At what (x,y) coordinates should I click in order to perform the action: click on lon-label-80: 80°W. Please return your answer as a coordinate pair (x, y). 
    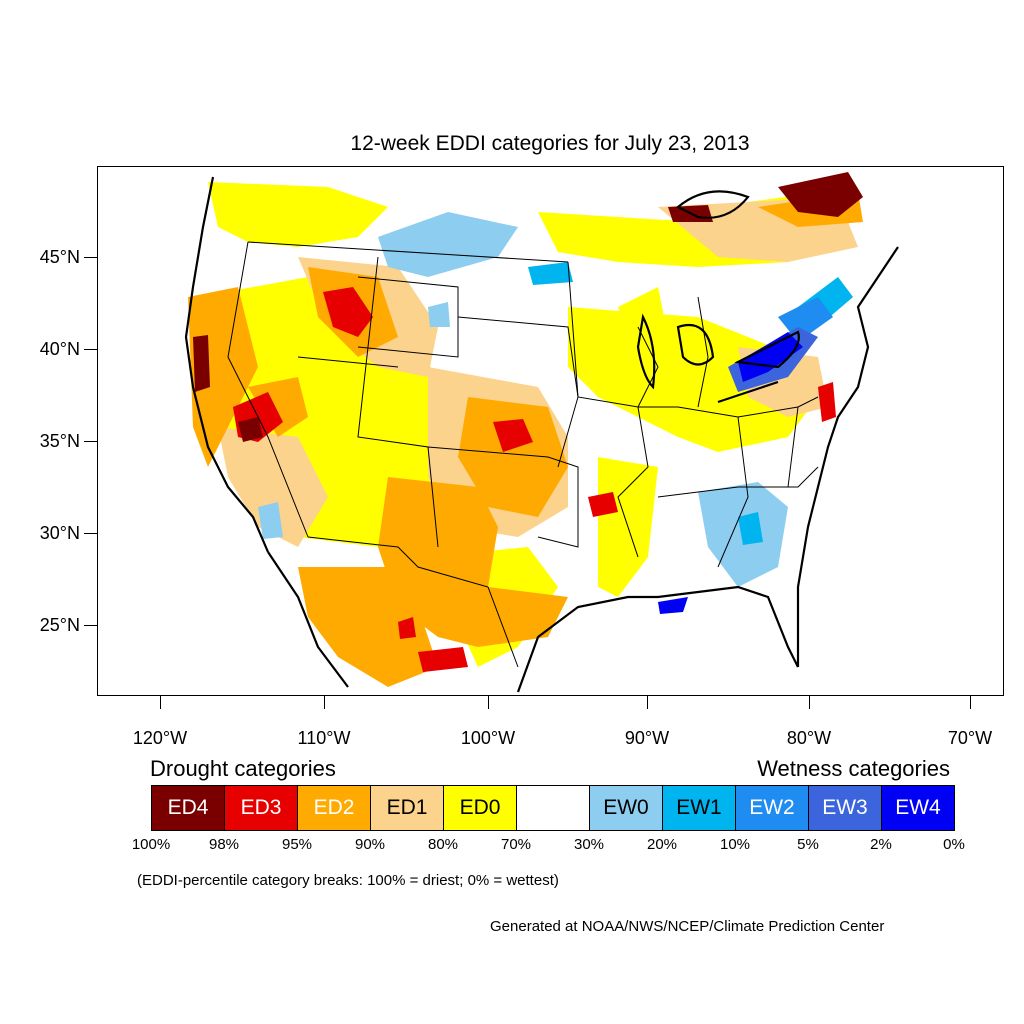
    Looking at the image, I should click on (809, 738).